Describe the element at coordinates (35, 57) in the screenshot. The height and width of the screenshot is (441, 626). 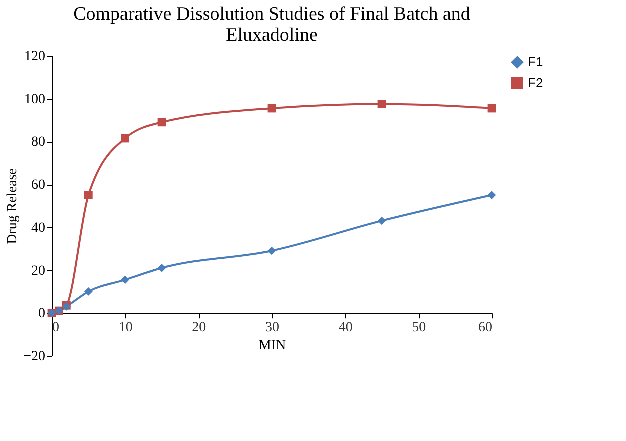
I see `y-tick-label: 120` at that location.